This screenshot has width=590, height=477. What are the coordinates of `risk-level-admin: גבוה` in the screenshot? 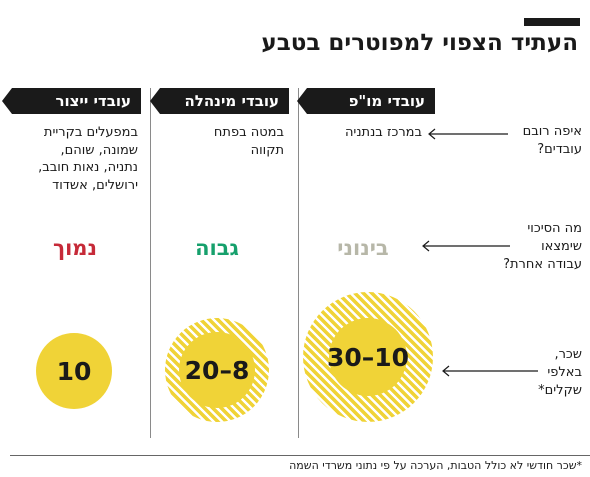 It's located at (217, 248).